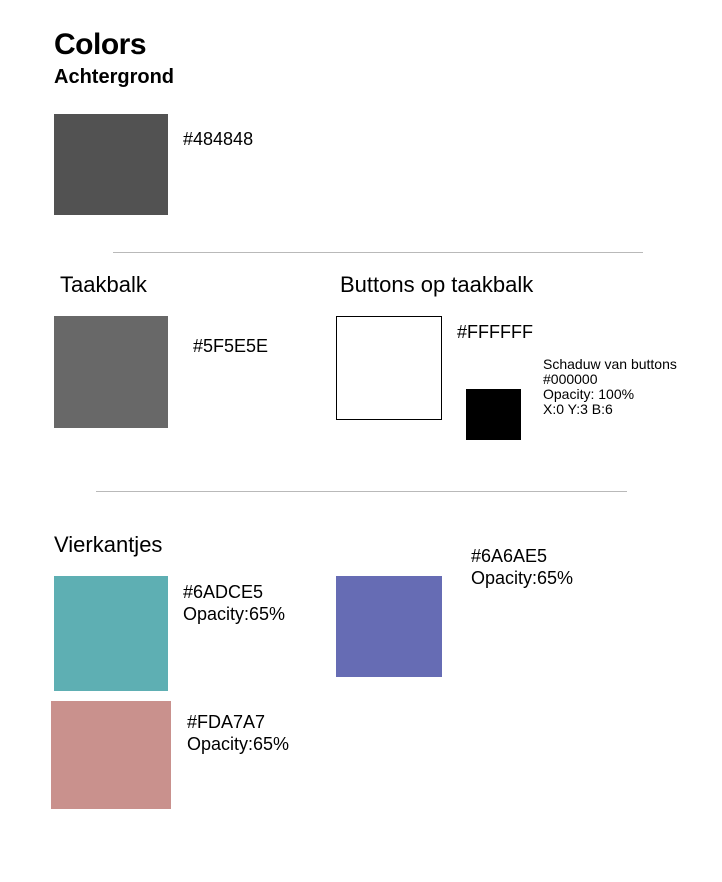  Describe the element at coordinates (234, 614) in the screenshot. I see `vierkantje-teal-opacity: Opacity:65%` at that location.